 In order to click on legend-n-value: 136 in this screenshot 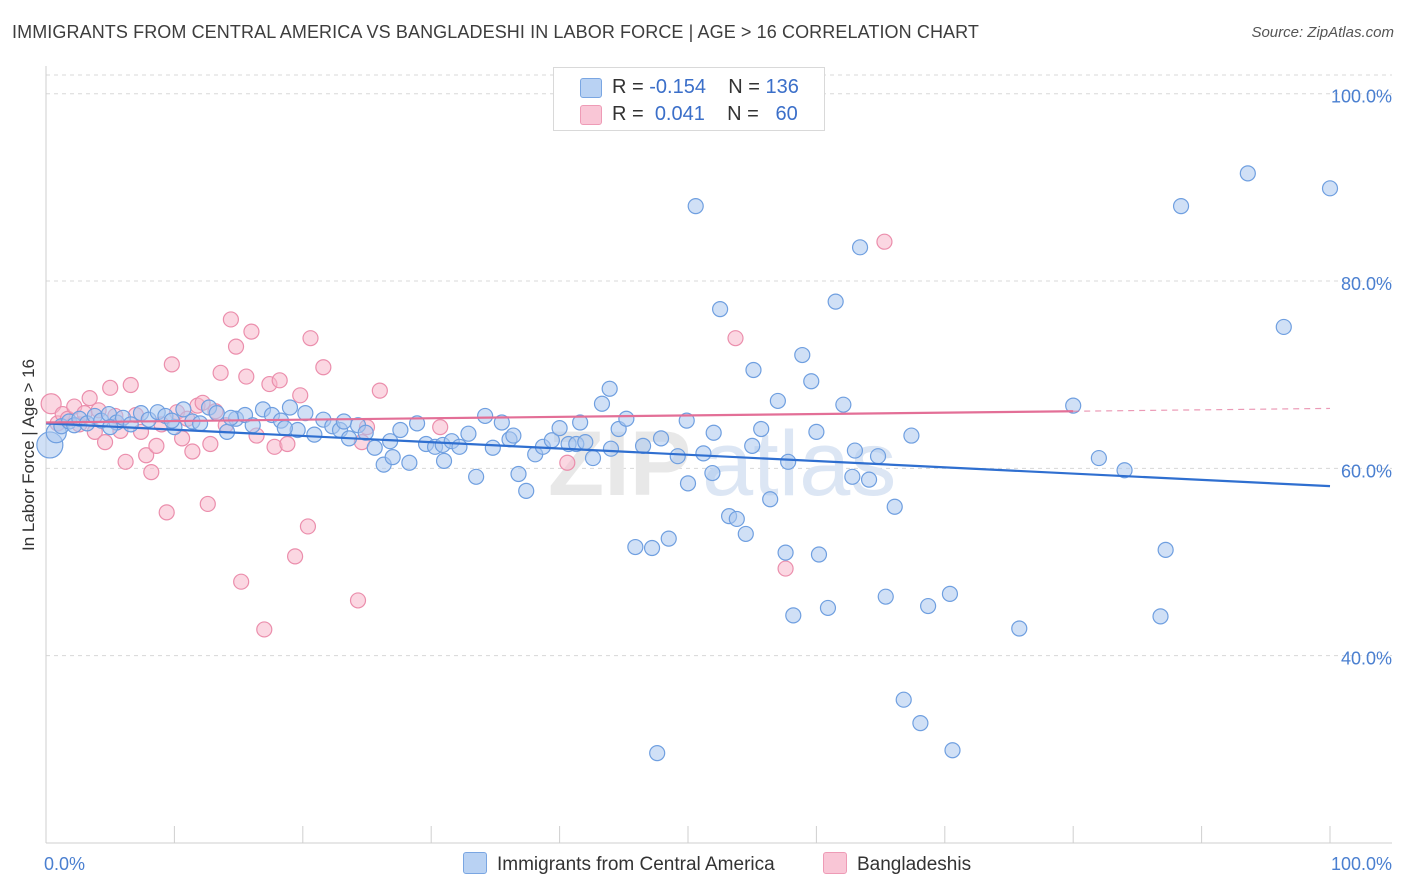, I will do `click(782, 87)`.